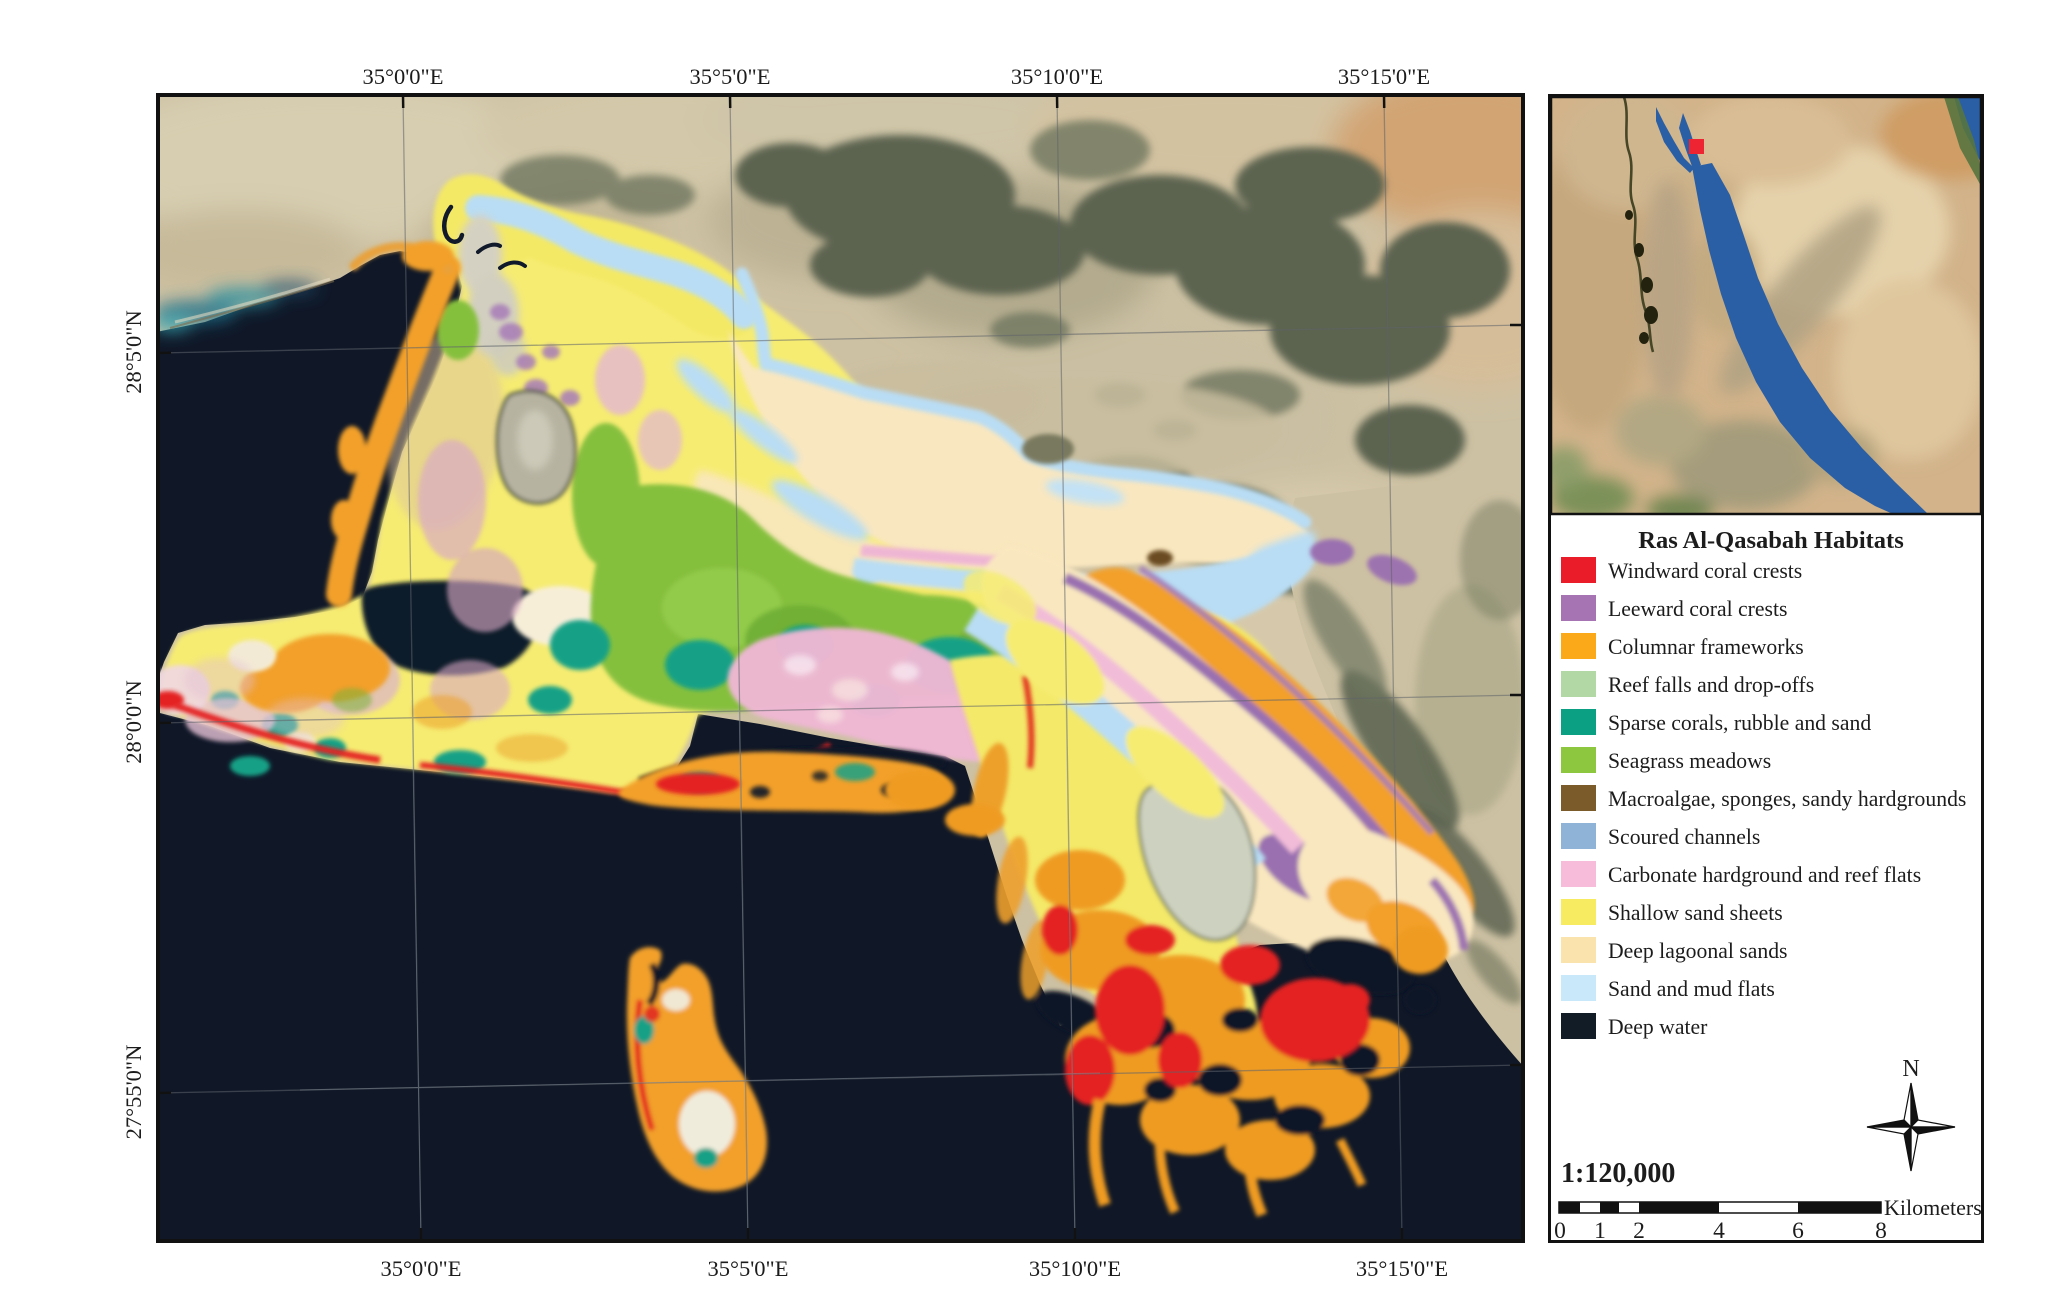  What do you see at coordinates (1560, 1231) in the screenshot?
I see `svg-text: 0` at bounding box center [1560, 1231].